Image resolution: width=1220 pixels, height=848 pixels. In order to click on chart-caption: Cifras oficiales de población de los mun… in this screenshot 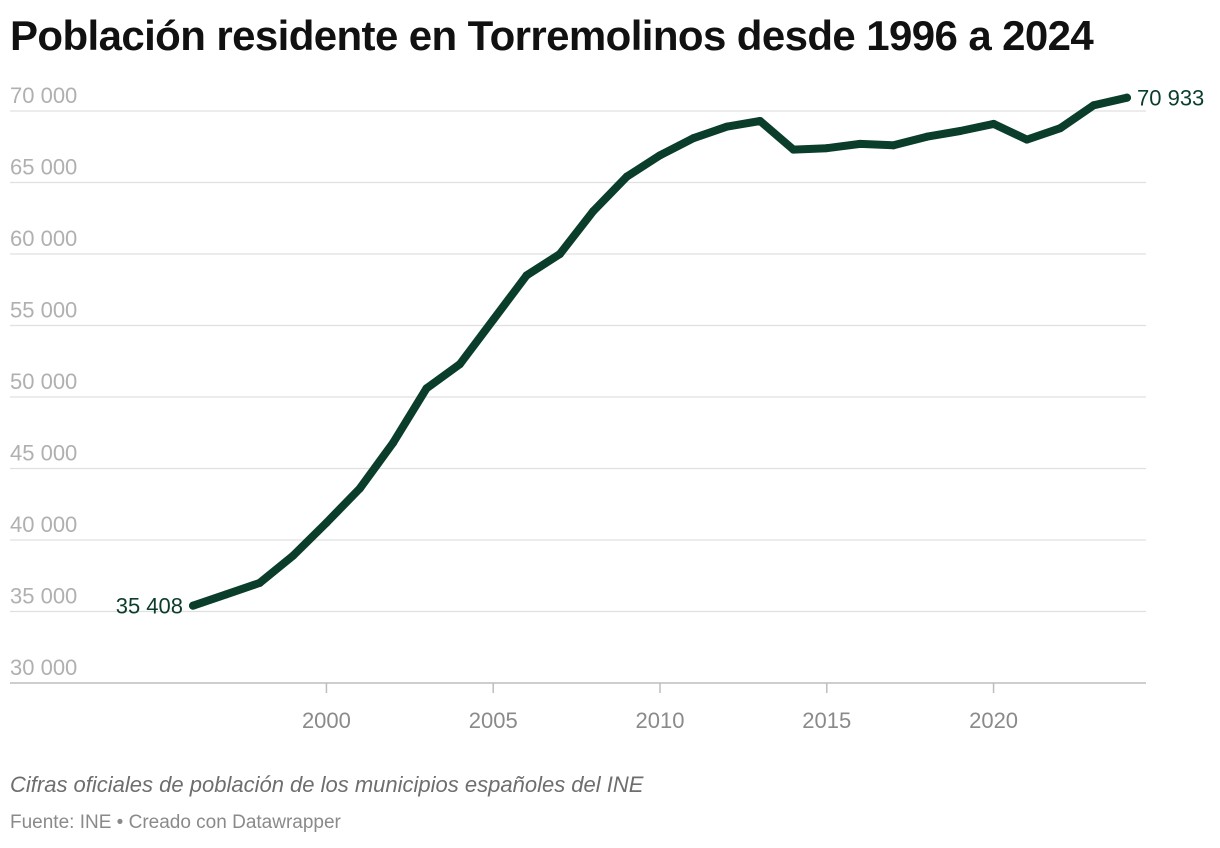, I will do `click(327, 784)`.